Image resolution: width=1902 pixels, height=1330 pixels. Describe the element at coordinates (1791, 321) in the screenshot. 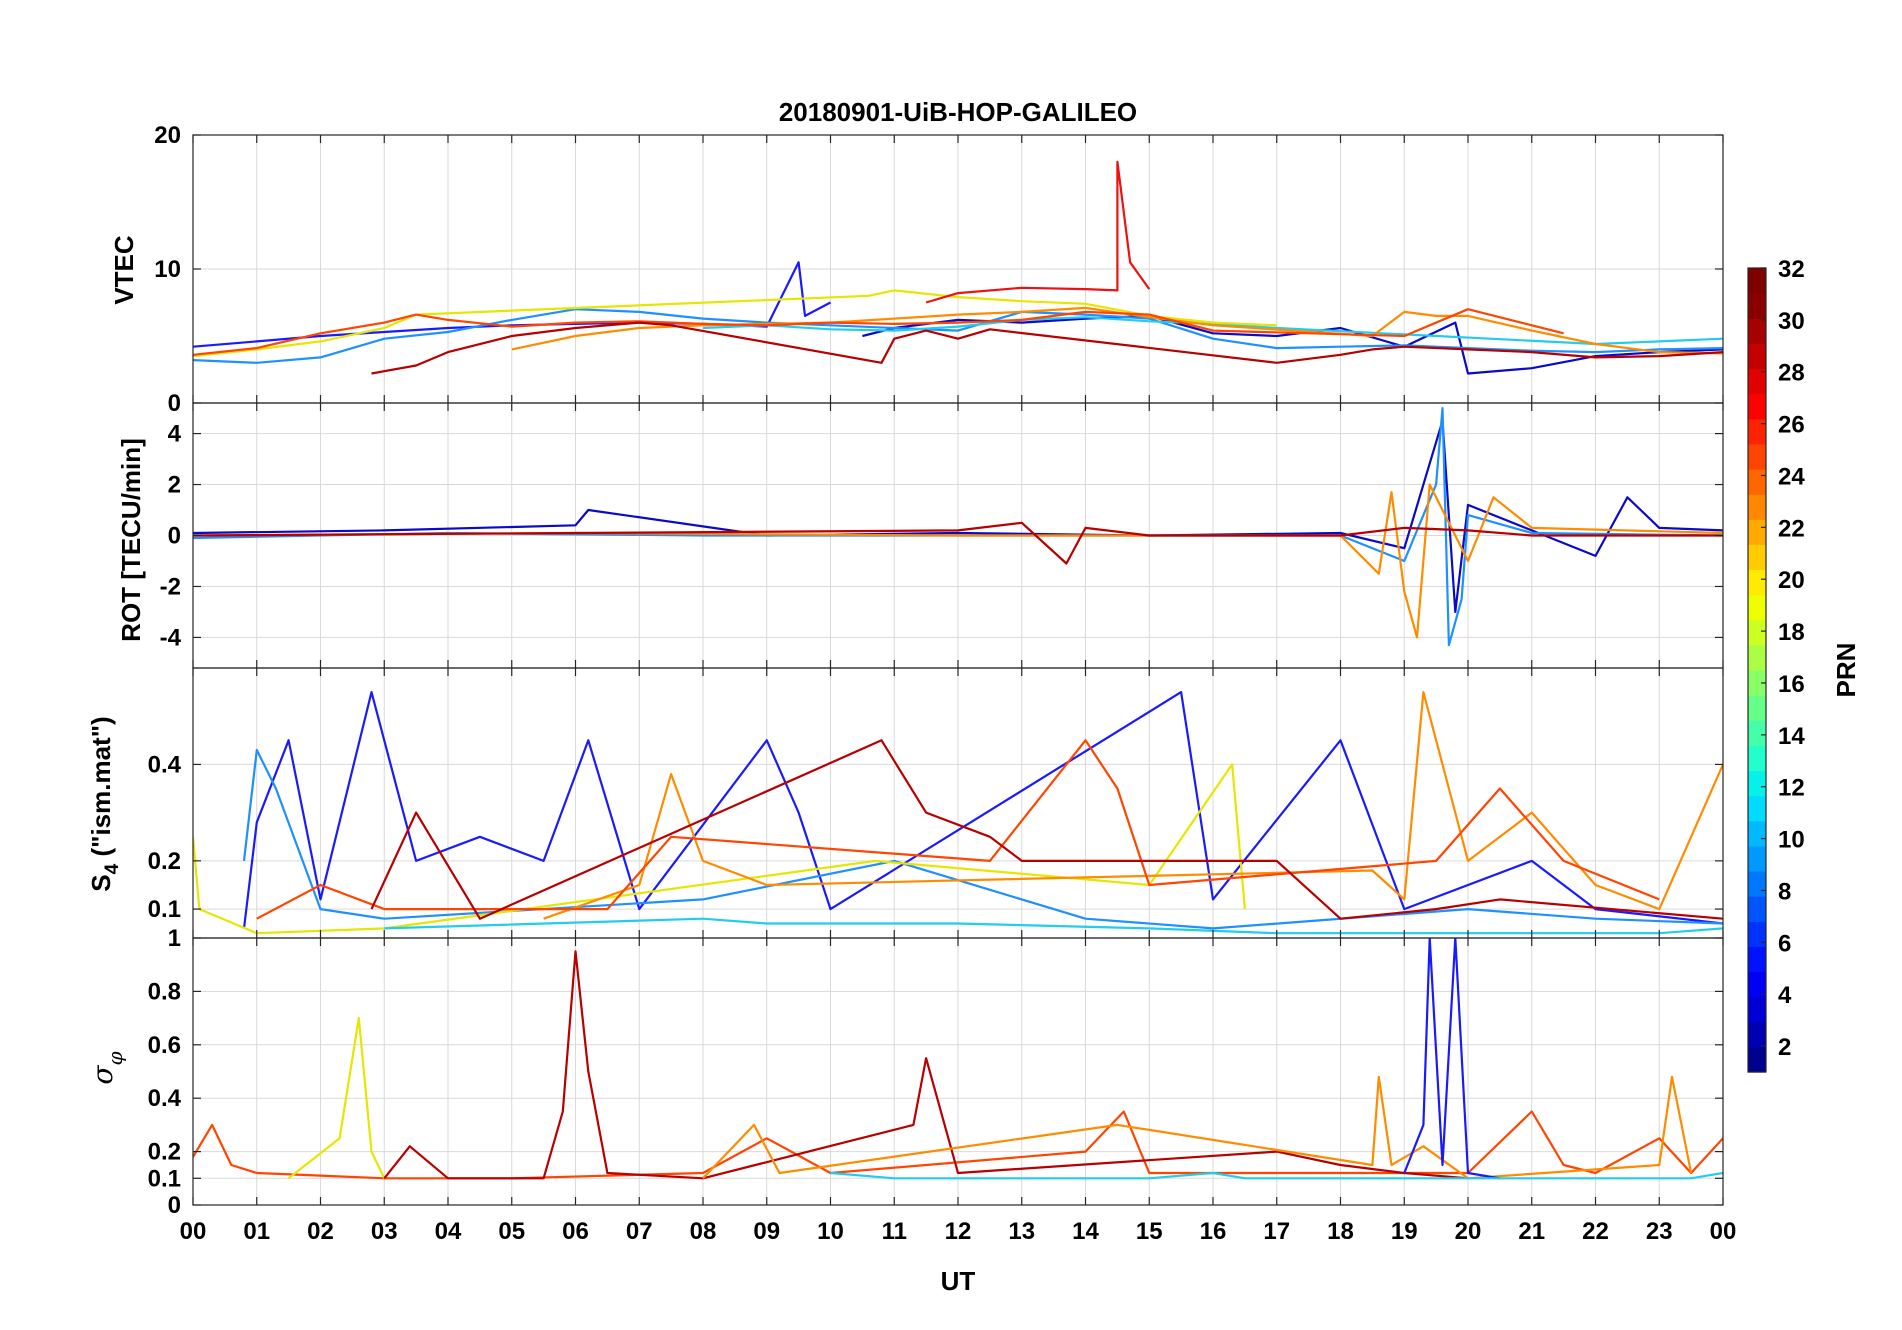

I see `colorbar-tick-label: 30` at that location.